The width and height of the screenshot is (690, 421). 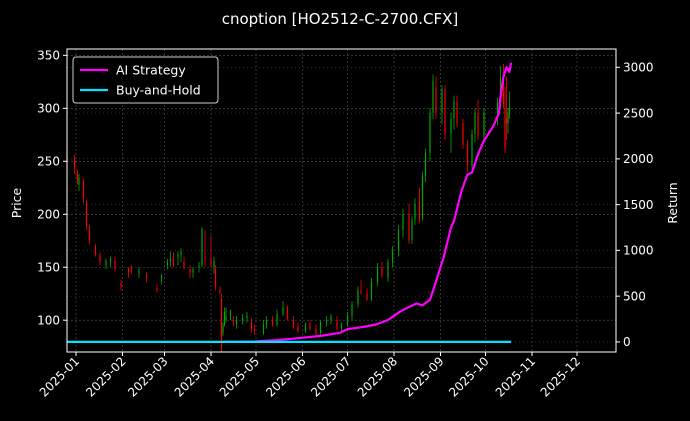 I want to click on legend: AI Strategy Buy-and-Hold, so click(x=145, y=80).